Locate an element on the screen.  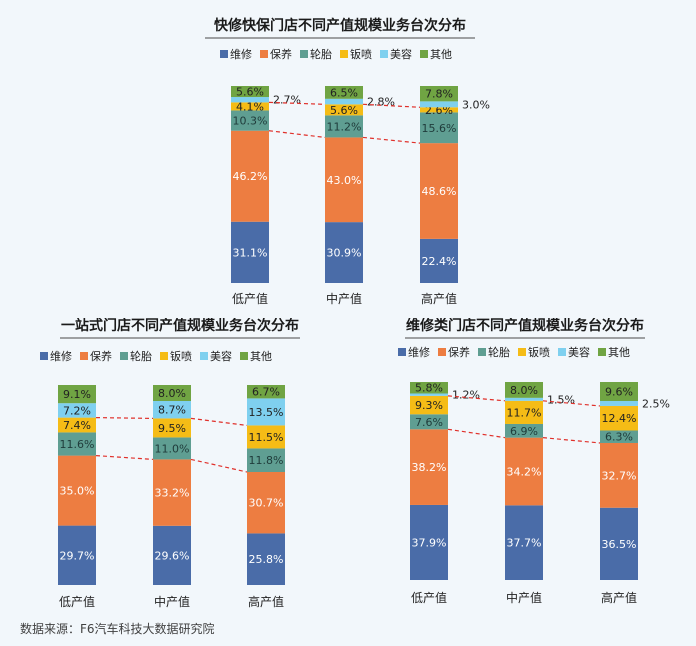
data-label: 10.3% is located at coordinates (250, 121).